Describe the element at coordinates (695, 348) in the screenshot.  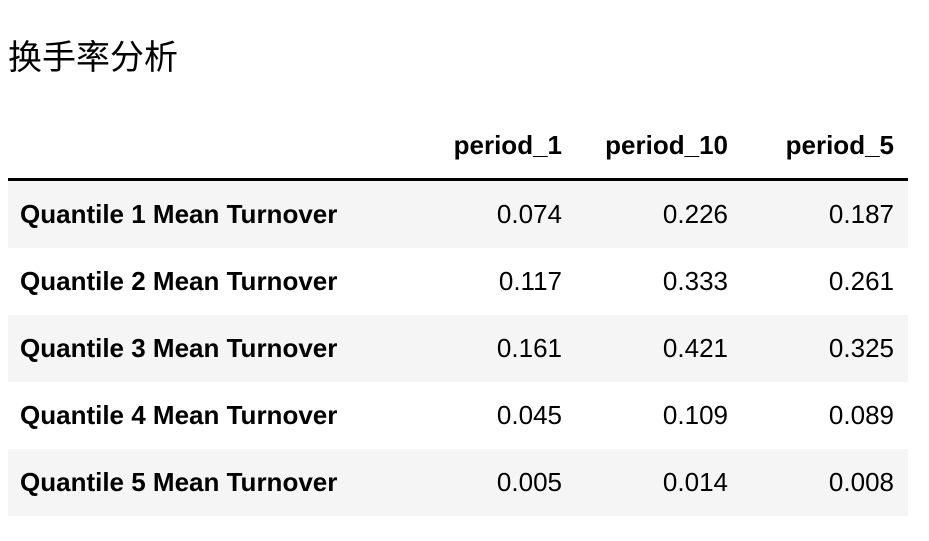
I see `cell-period-10: 0.421` at that location.